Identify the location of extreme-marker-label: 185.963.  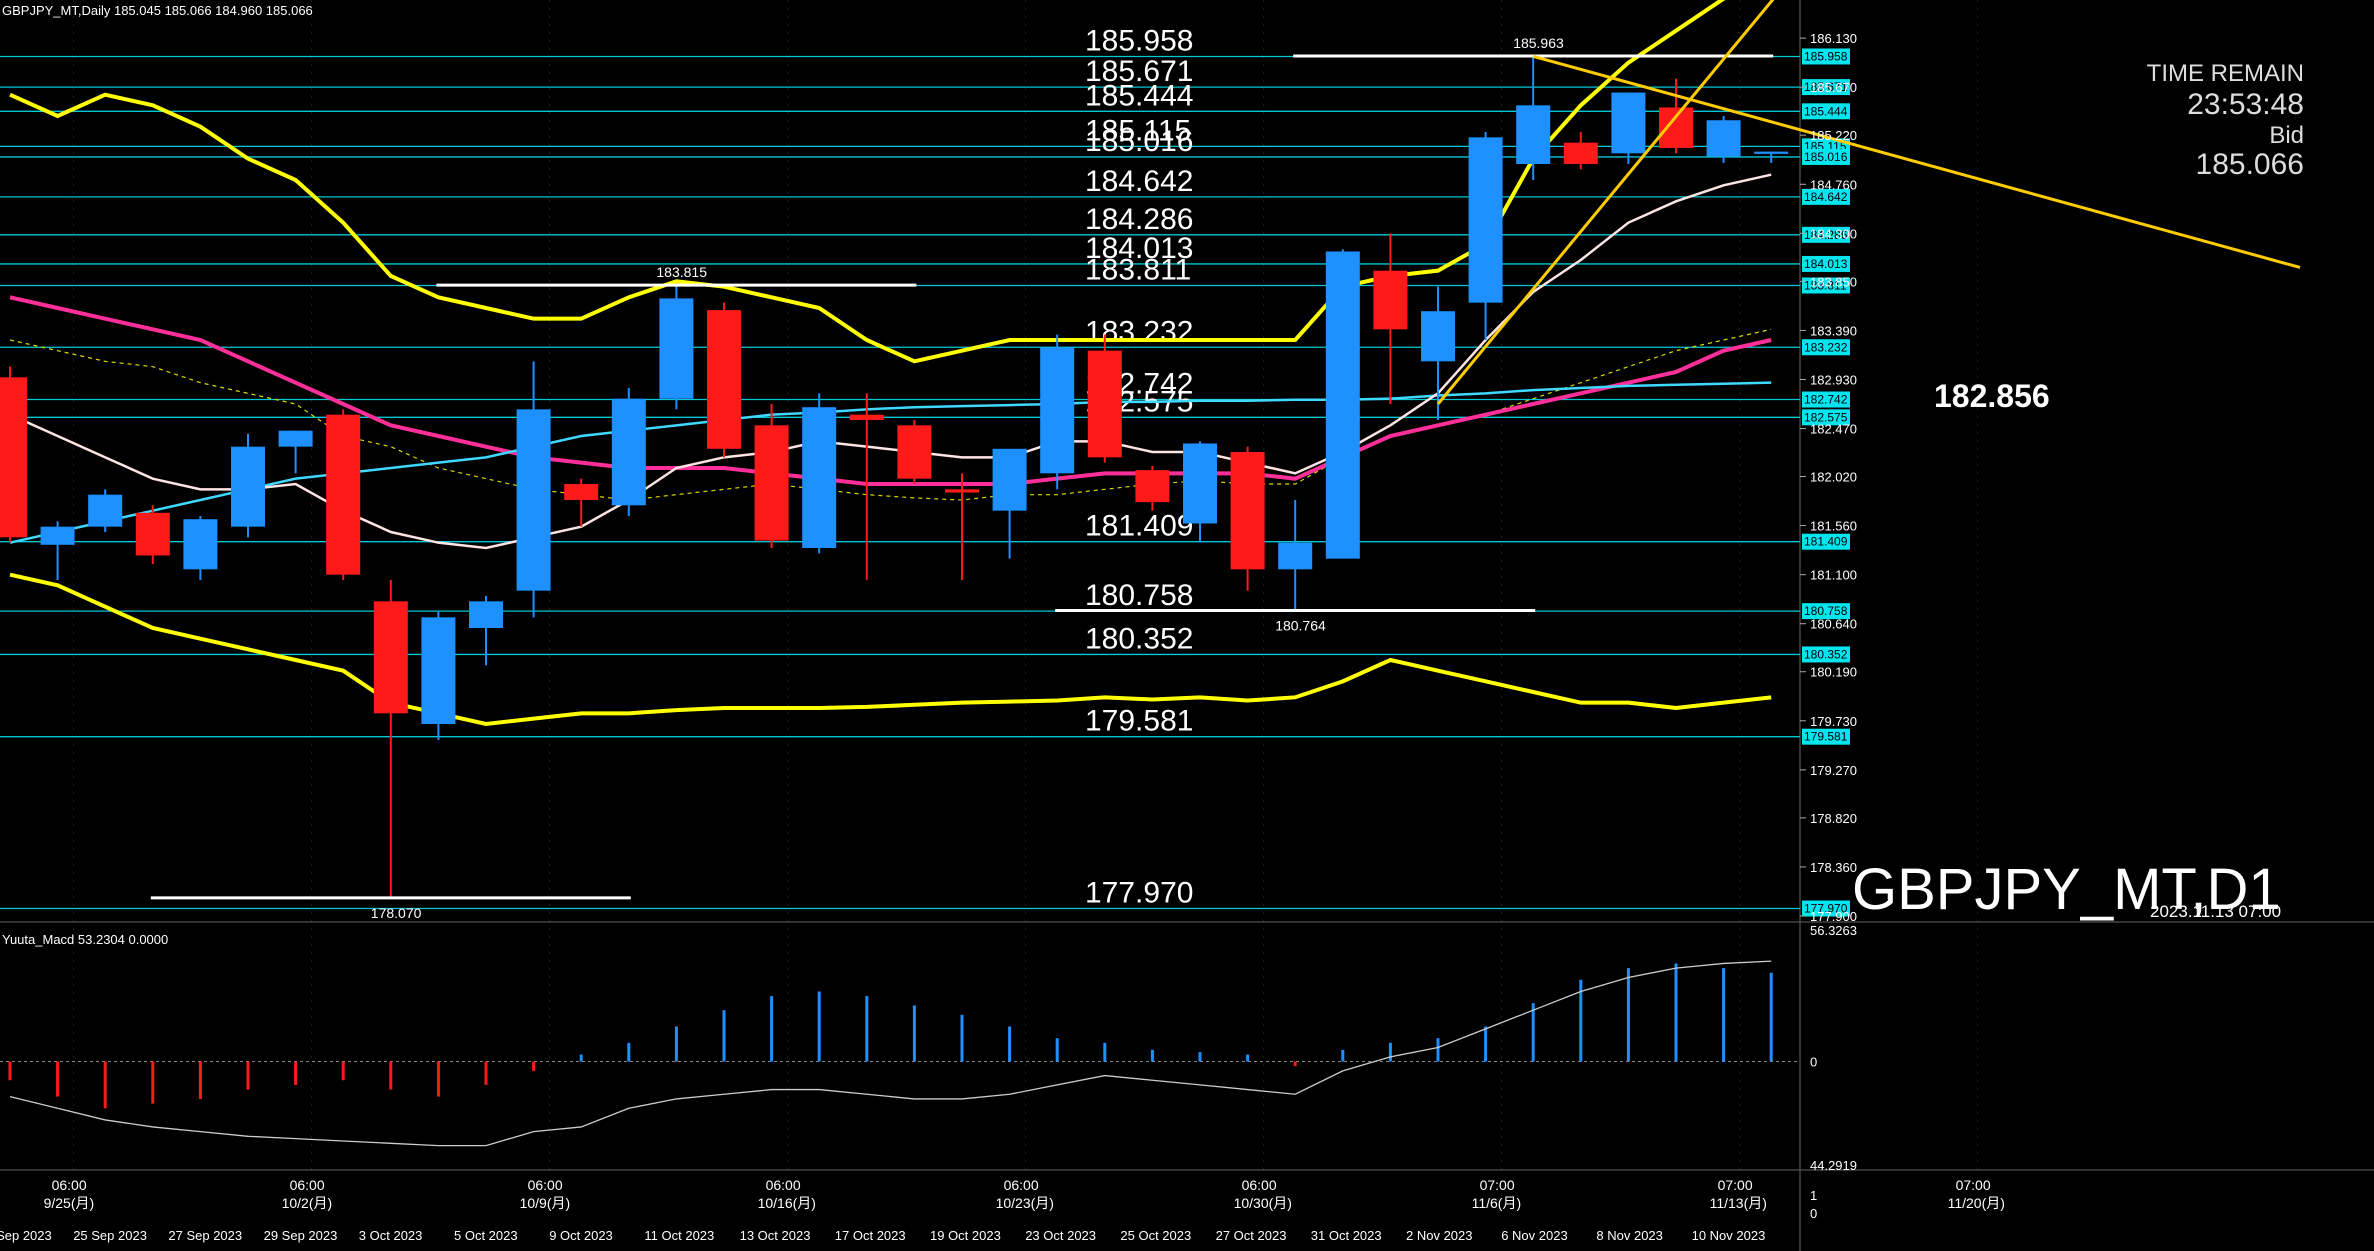
(1538, 43).